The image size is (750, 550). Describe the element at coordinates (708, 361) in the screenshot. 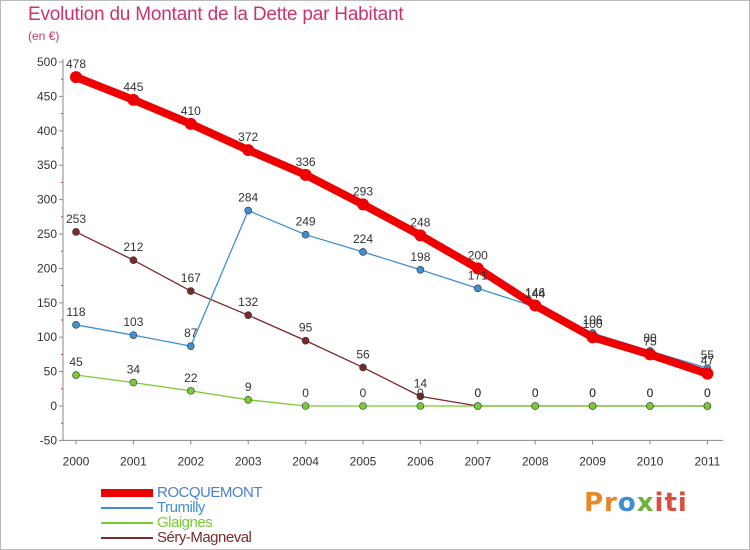

I see `data-label: 47` at that location.